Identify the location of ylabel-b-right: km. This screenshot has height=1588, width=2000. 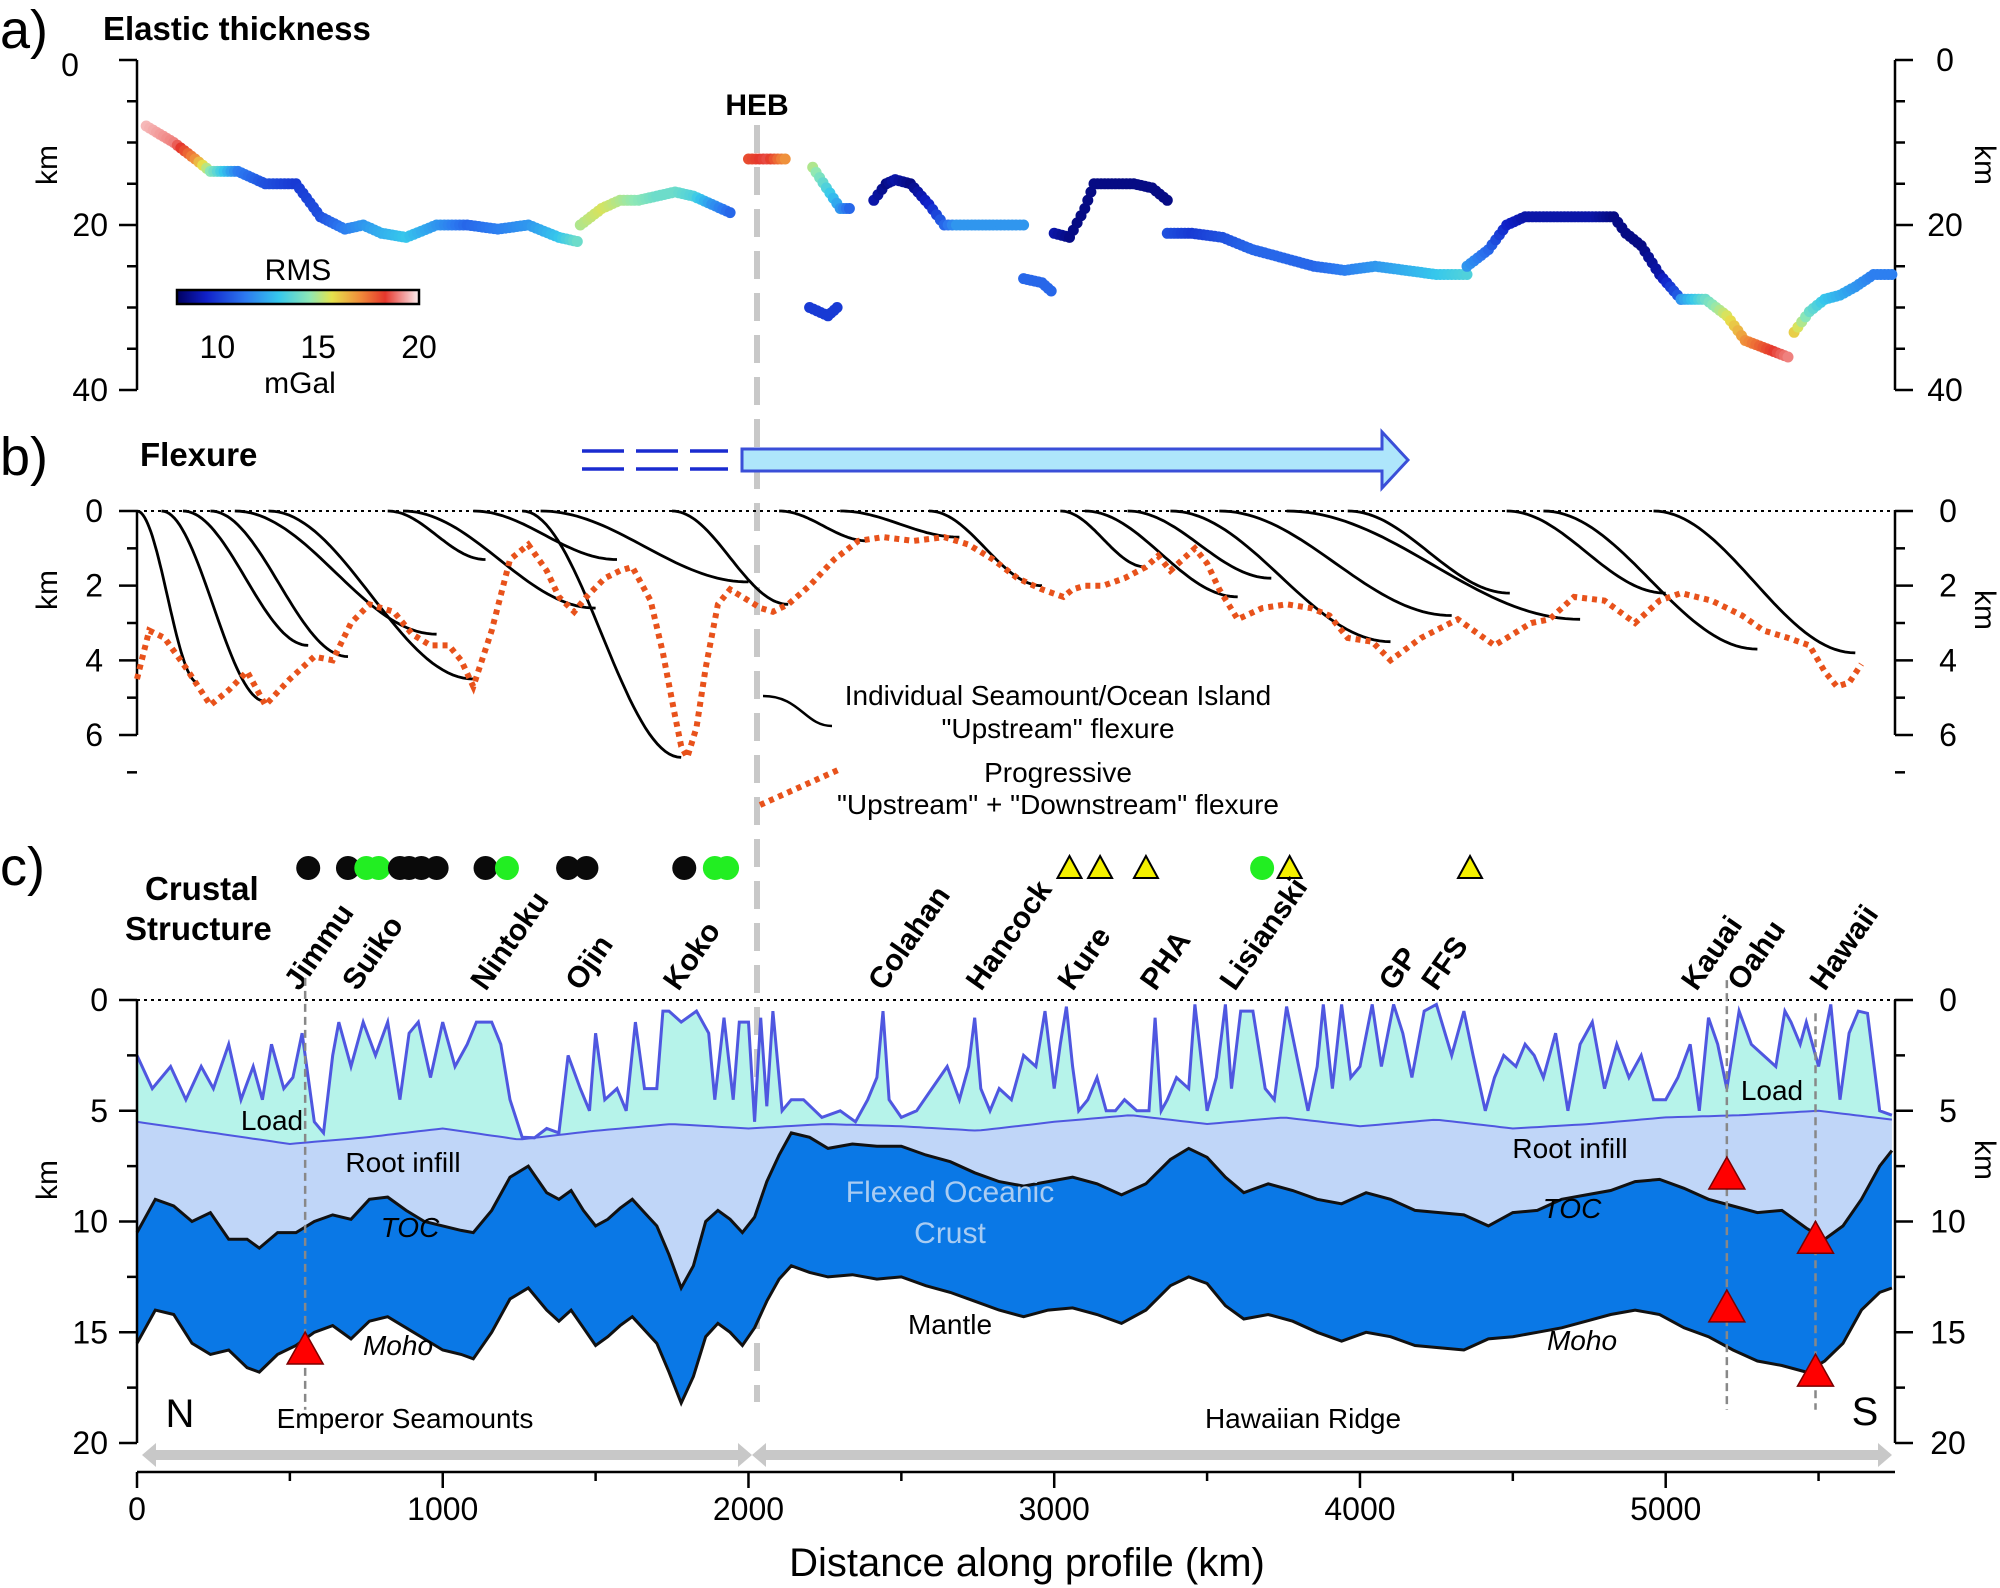
(1984, 610).